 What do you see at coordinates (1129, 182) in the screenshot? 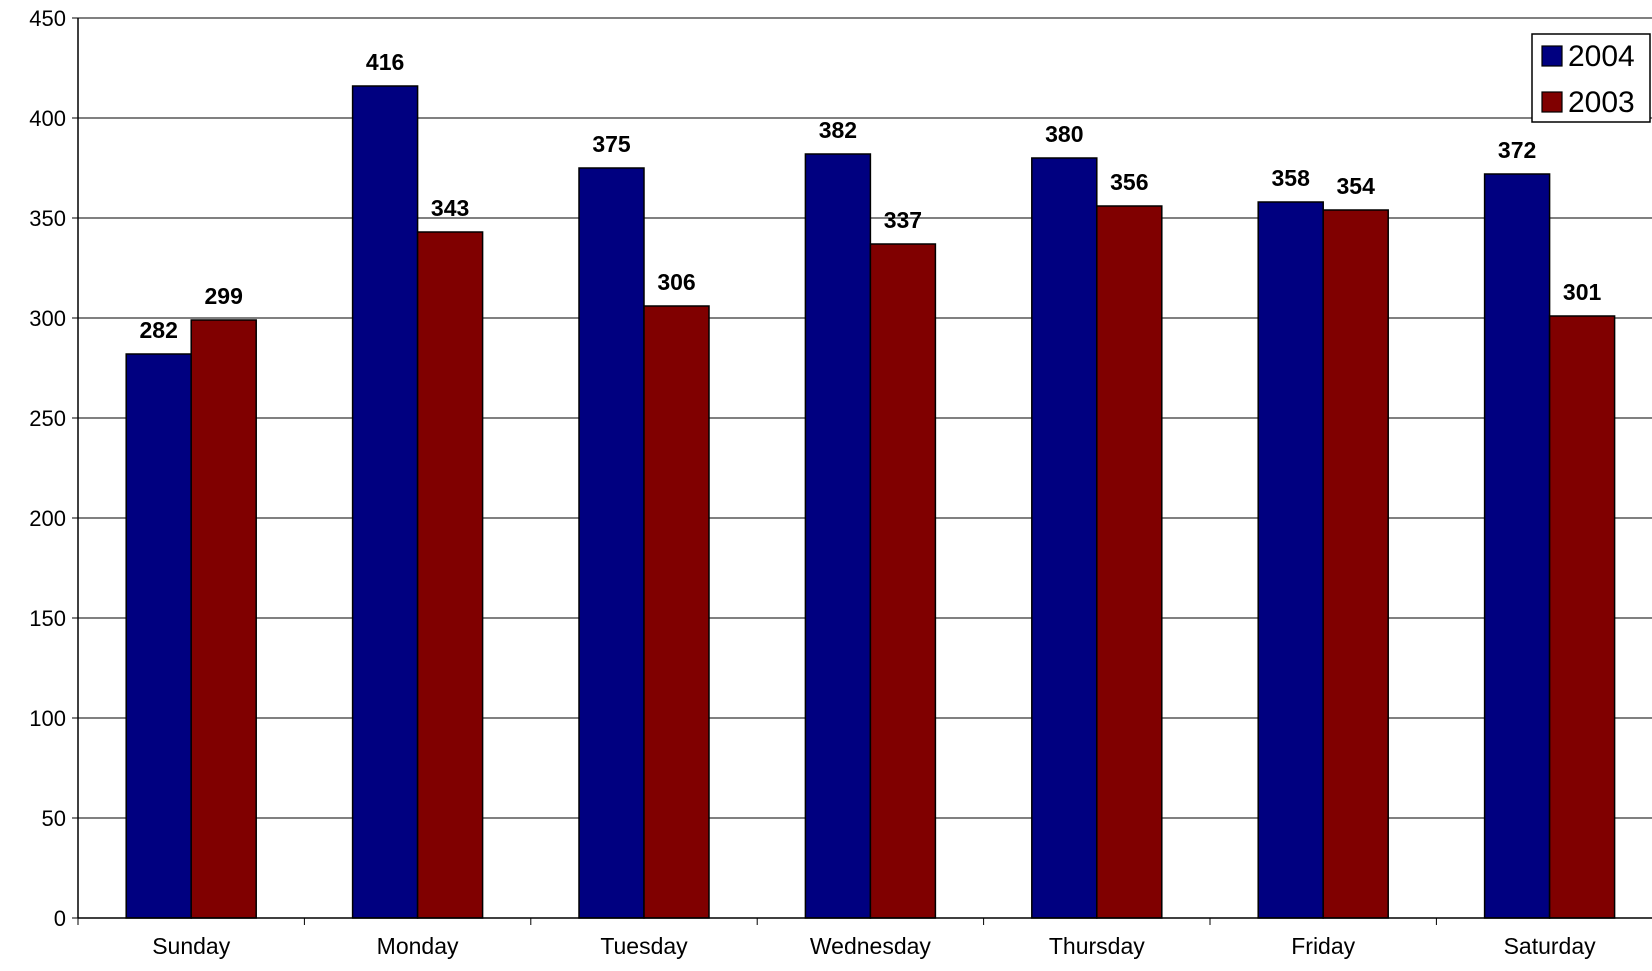
I see `data-label: 356` at bounding box center [1129, 182].